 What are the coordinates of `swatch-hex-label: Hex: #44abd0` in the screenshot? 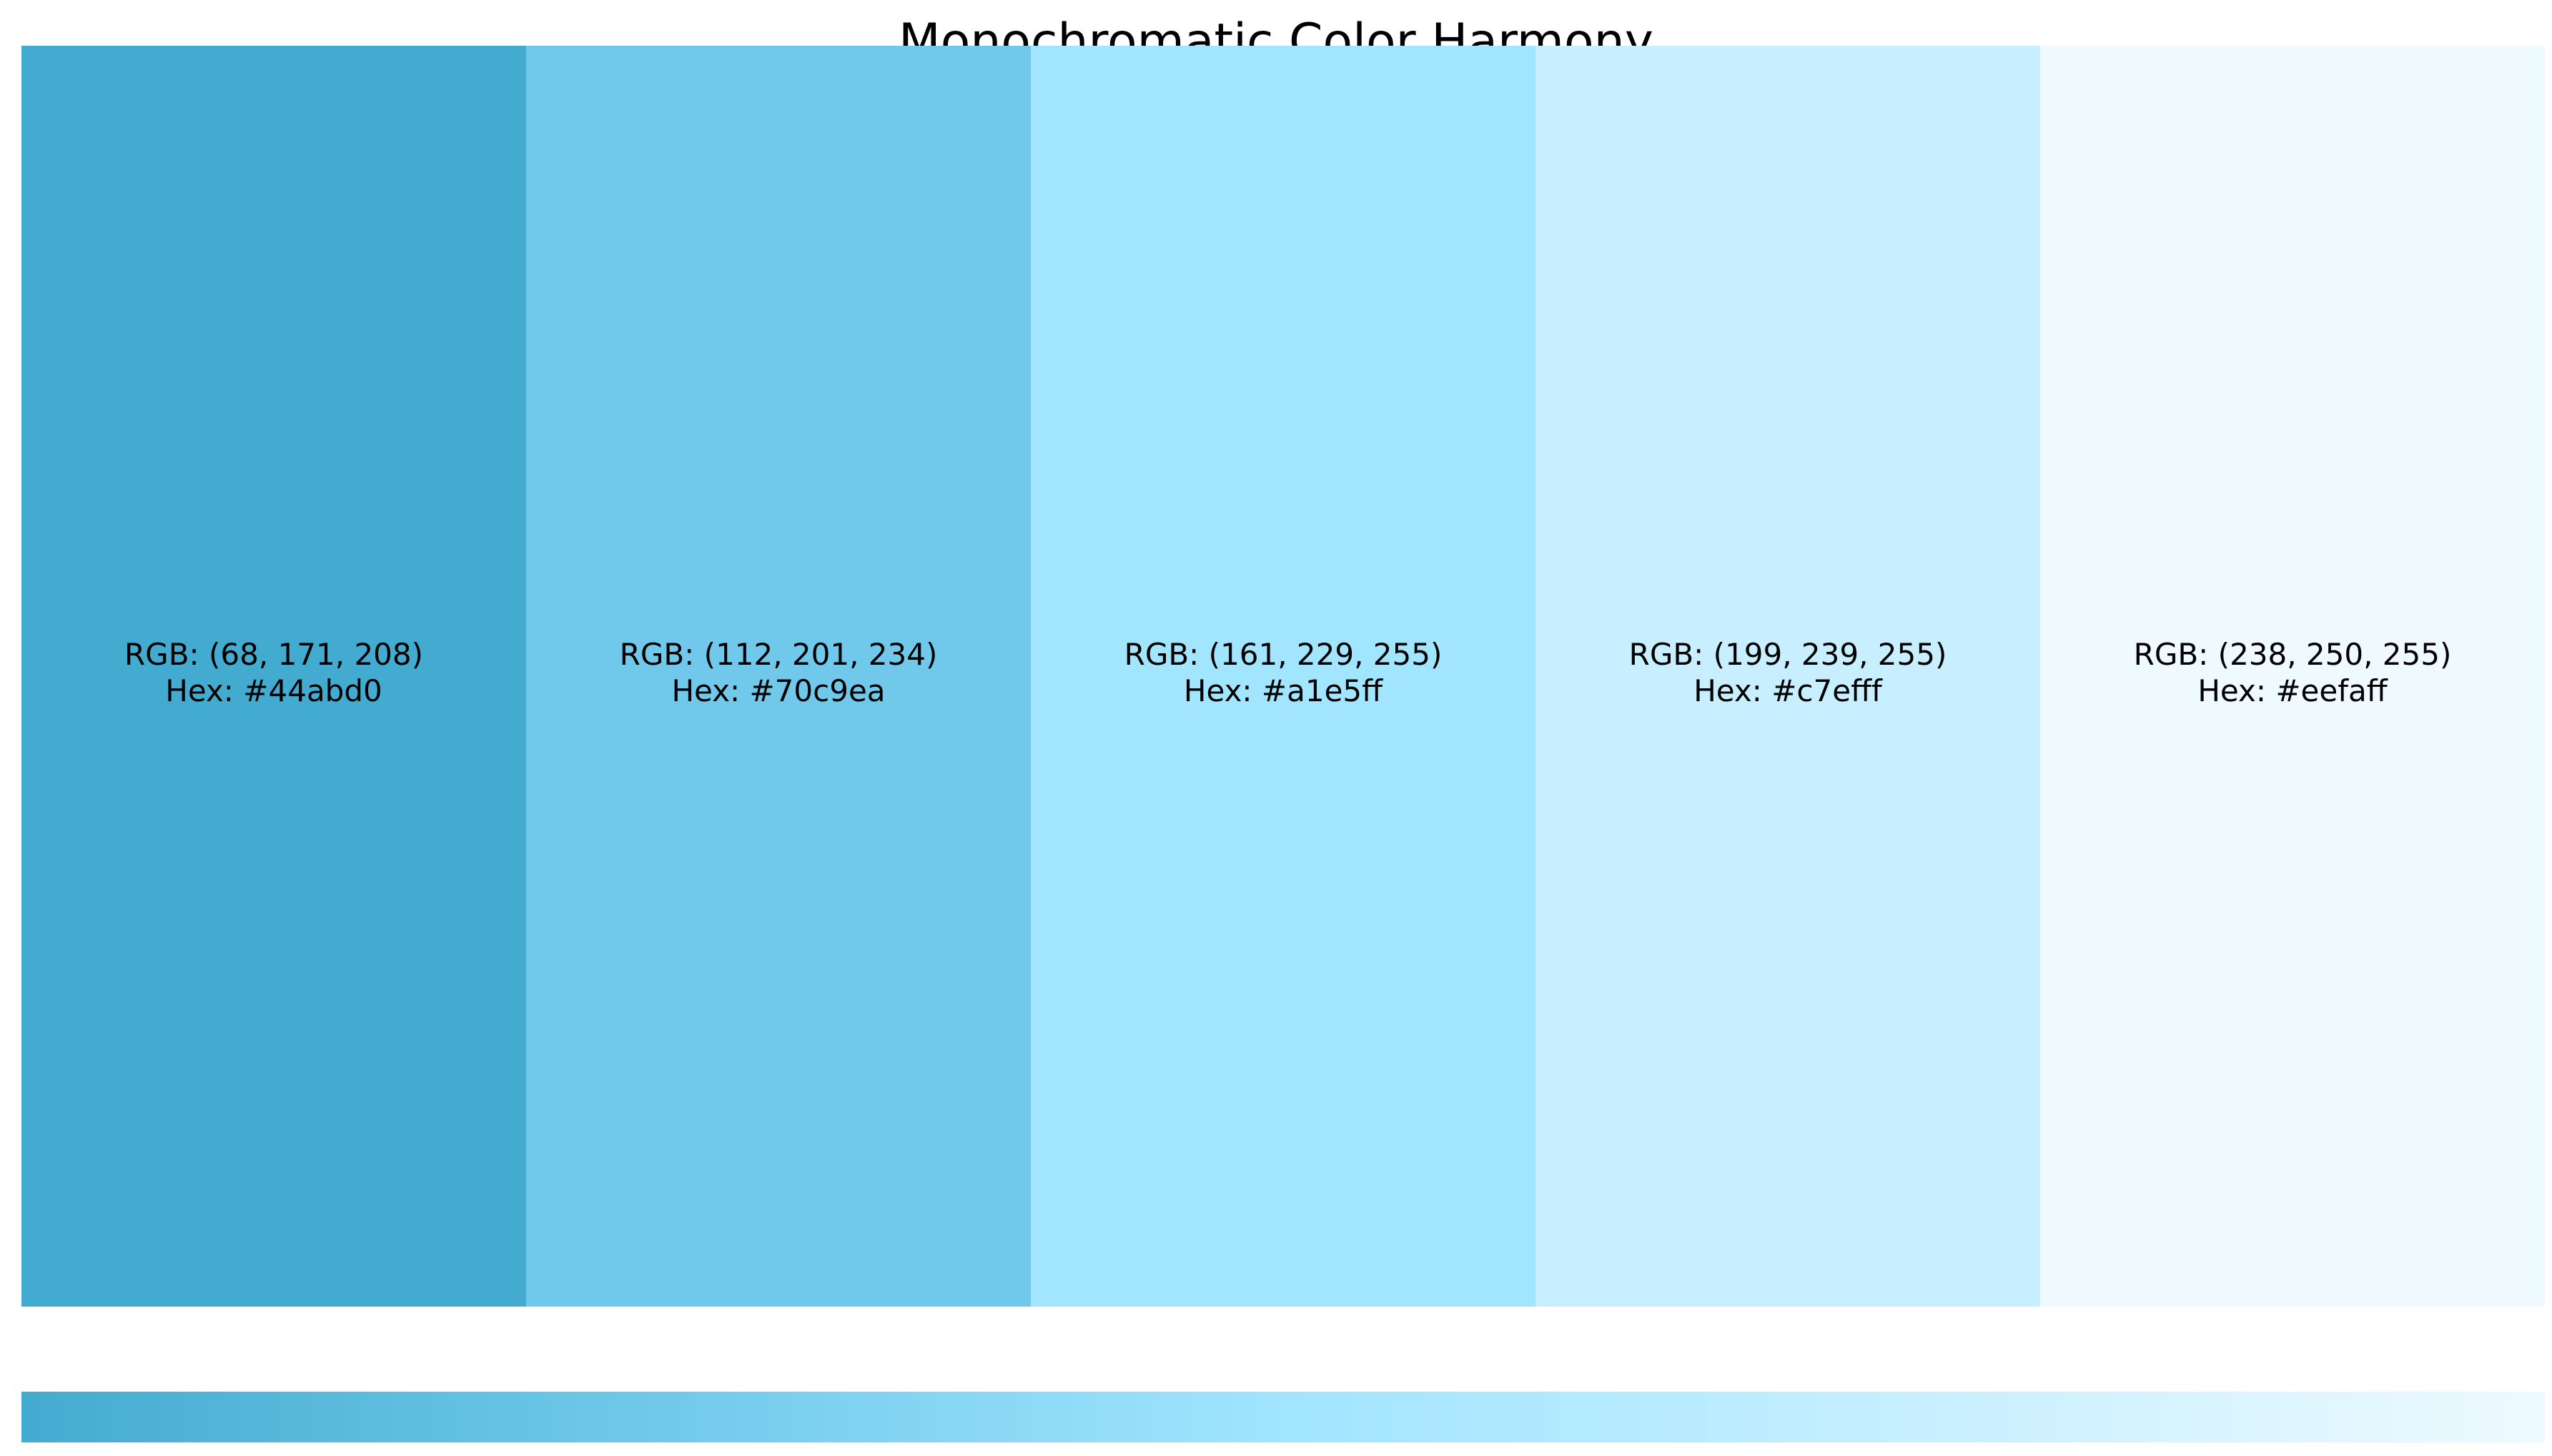 It's located at (273, 690).